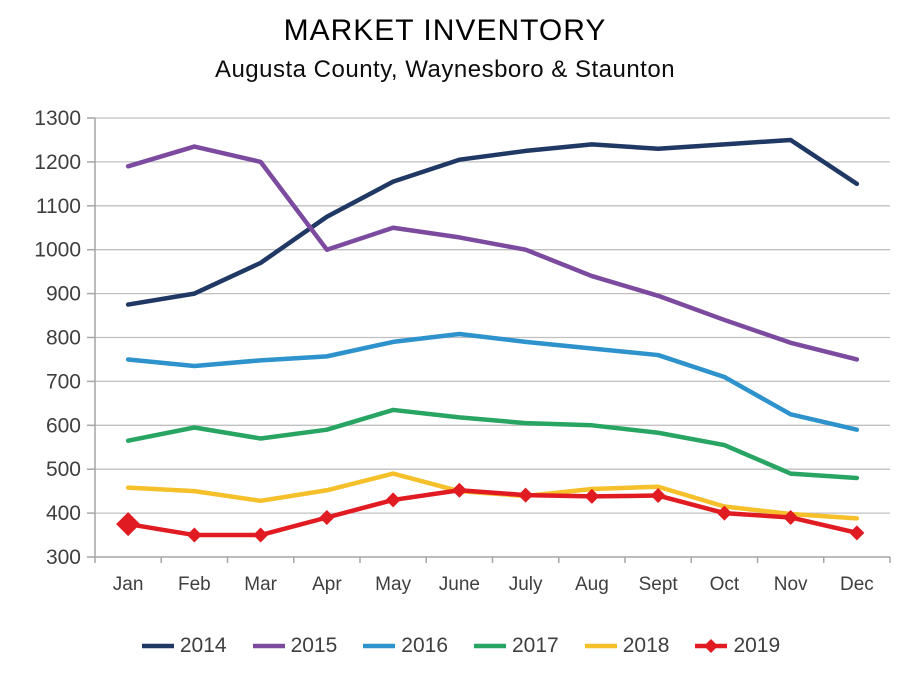 This screenshot has height=690, width=920. Describe the element at coordinates (592, 584) in the screenshot. I see `x-axis-label-aug: Aug` at that location.